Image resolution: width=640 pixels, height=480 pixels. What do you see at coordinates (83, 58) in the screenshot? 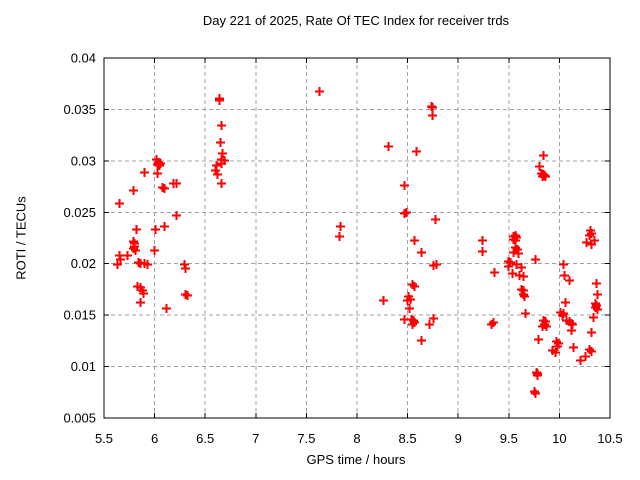
I see `y-tick-label: 0.04` at bounding box center [83, 58].